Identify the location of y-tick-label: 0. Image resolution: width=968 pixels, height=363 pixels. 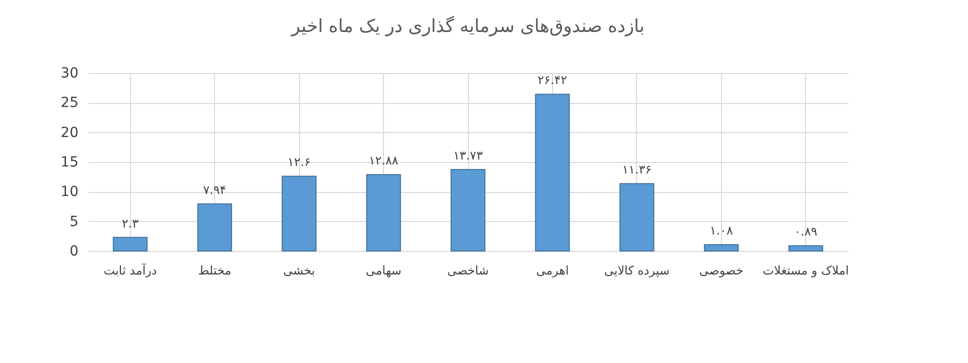
(74, 252).